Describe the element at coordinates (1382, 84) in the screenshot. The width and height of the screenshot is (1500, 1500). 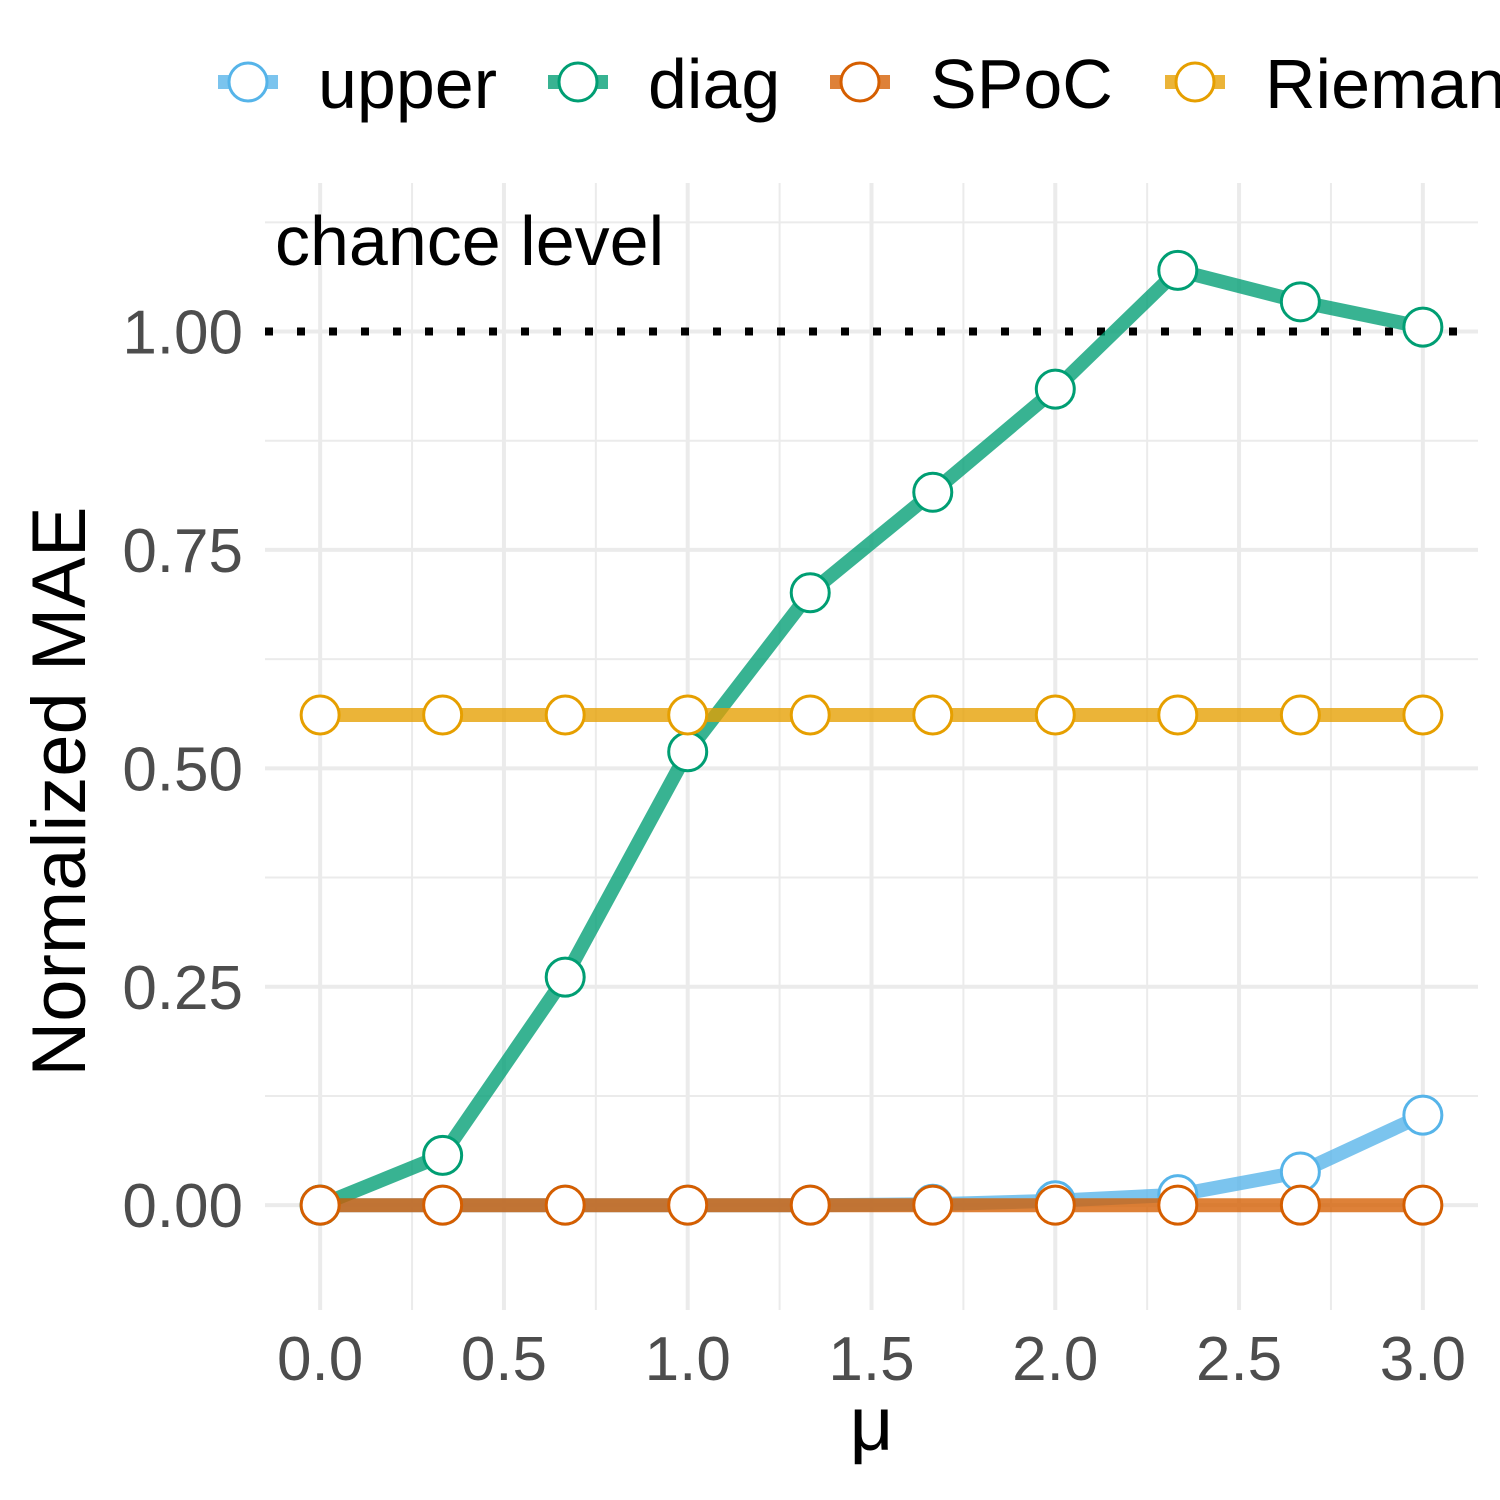
I see `legend-label-riemann: Riemann` at that location.